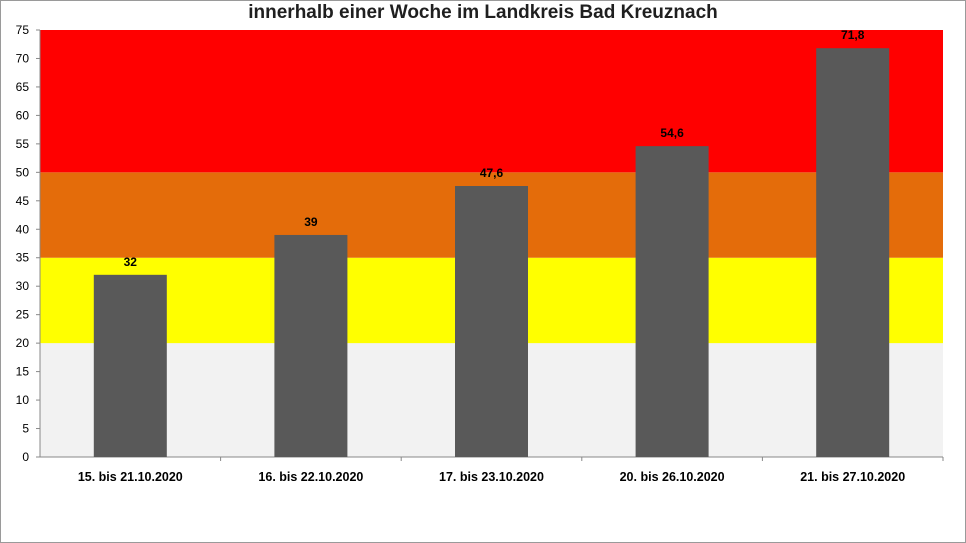 Image resolution: width=966 pixels, height=543 pixels. What do you see at coordinates (23, 172) in the screenshot?
I see `y-tick-label: 50` at bounding box center [23, 172].